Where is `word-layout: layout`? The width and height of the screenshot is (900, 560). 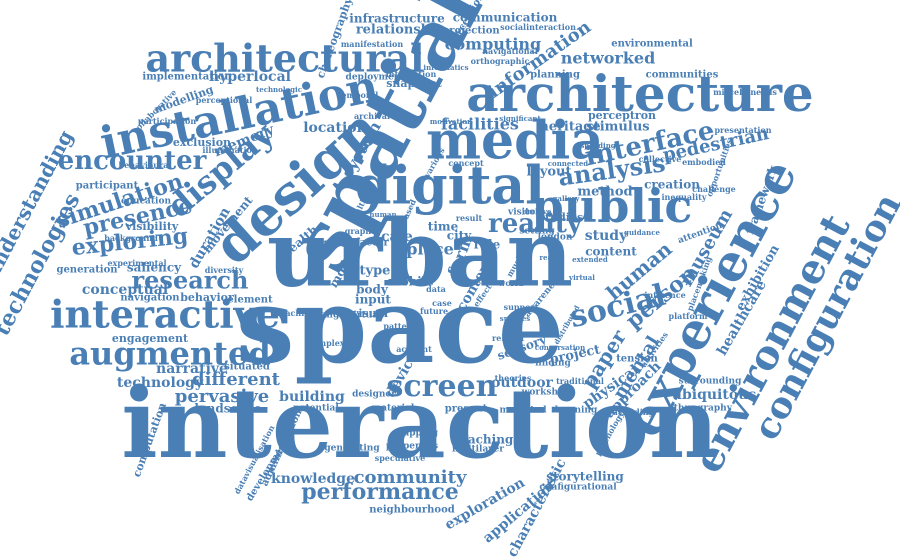 word-layout: layout is located at coordinates (548, 172).